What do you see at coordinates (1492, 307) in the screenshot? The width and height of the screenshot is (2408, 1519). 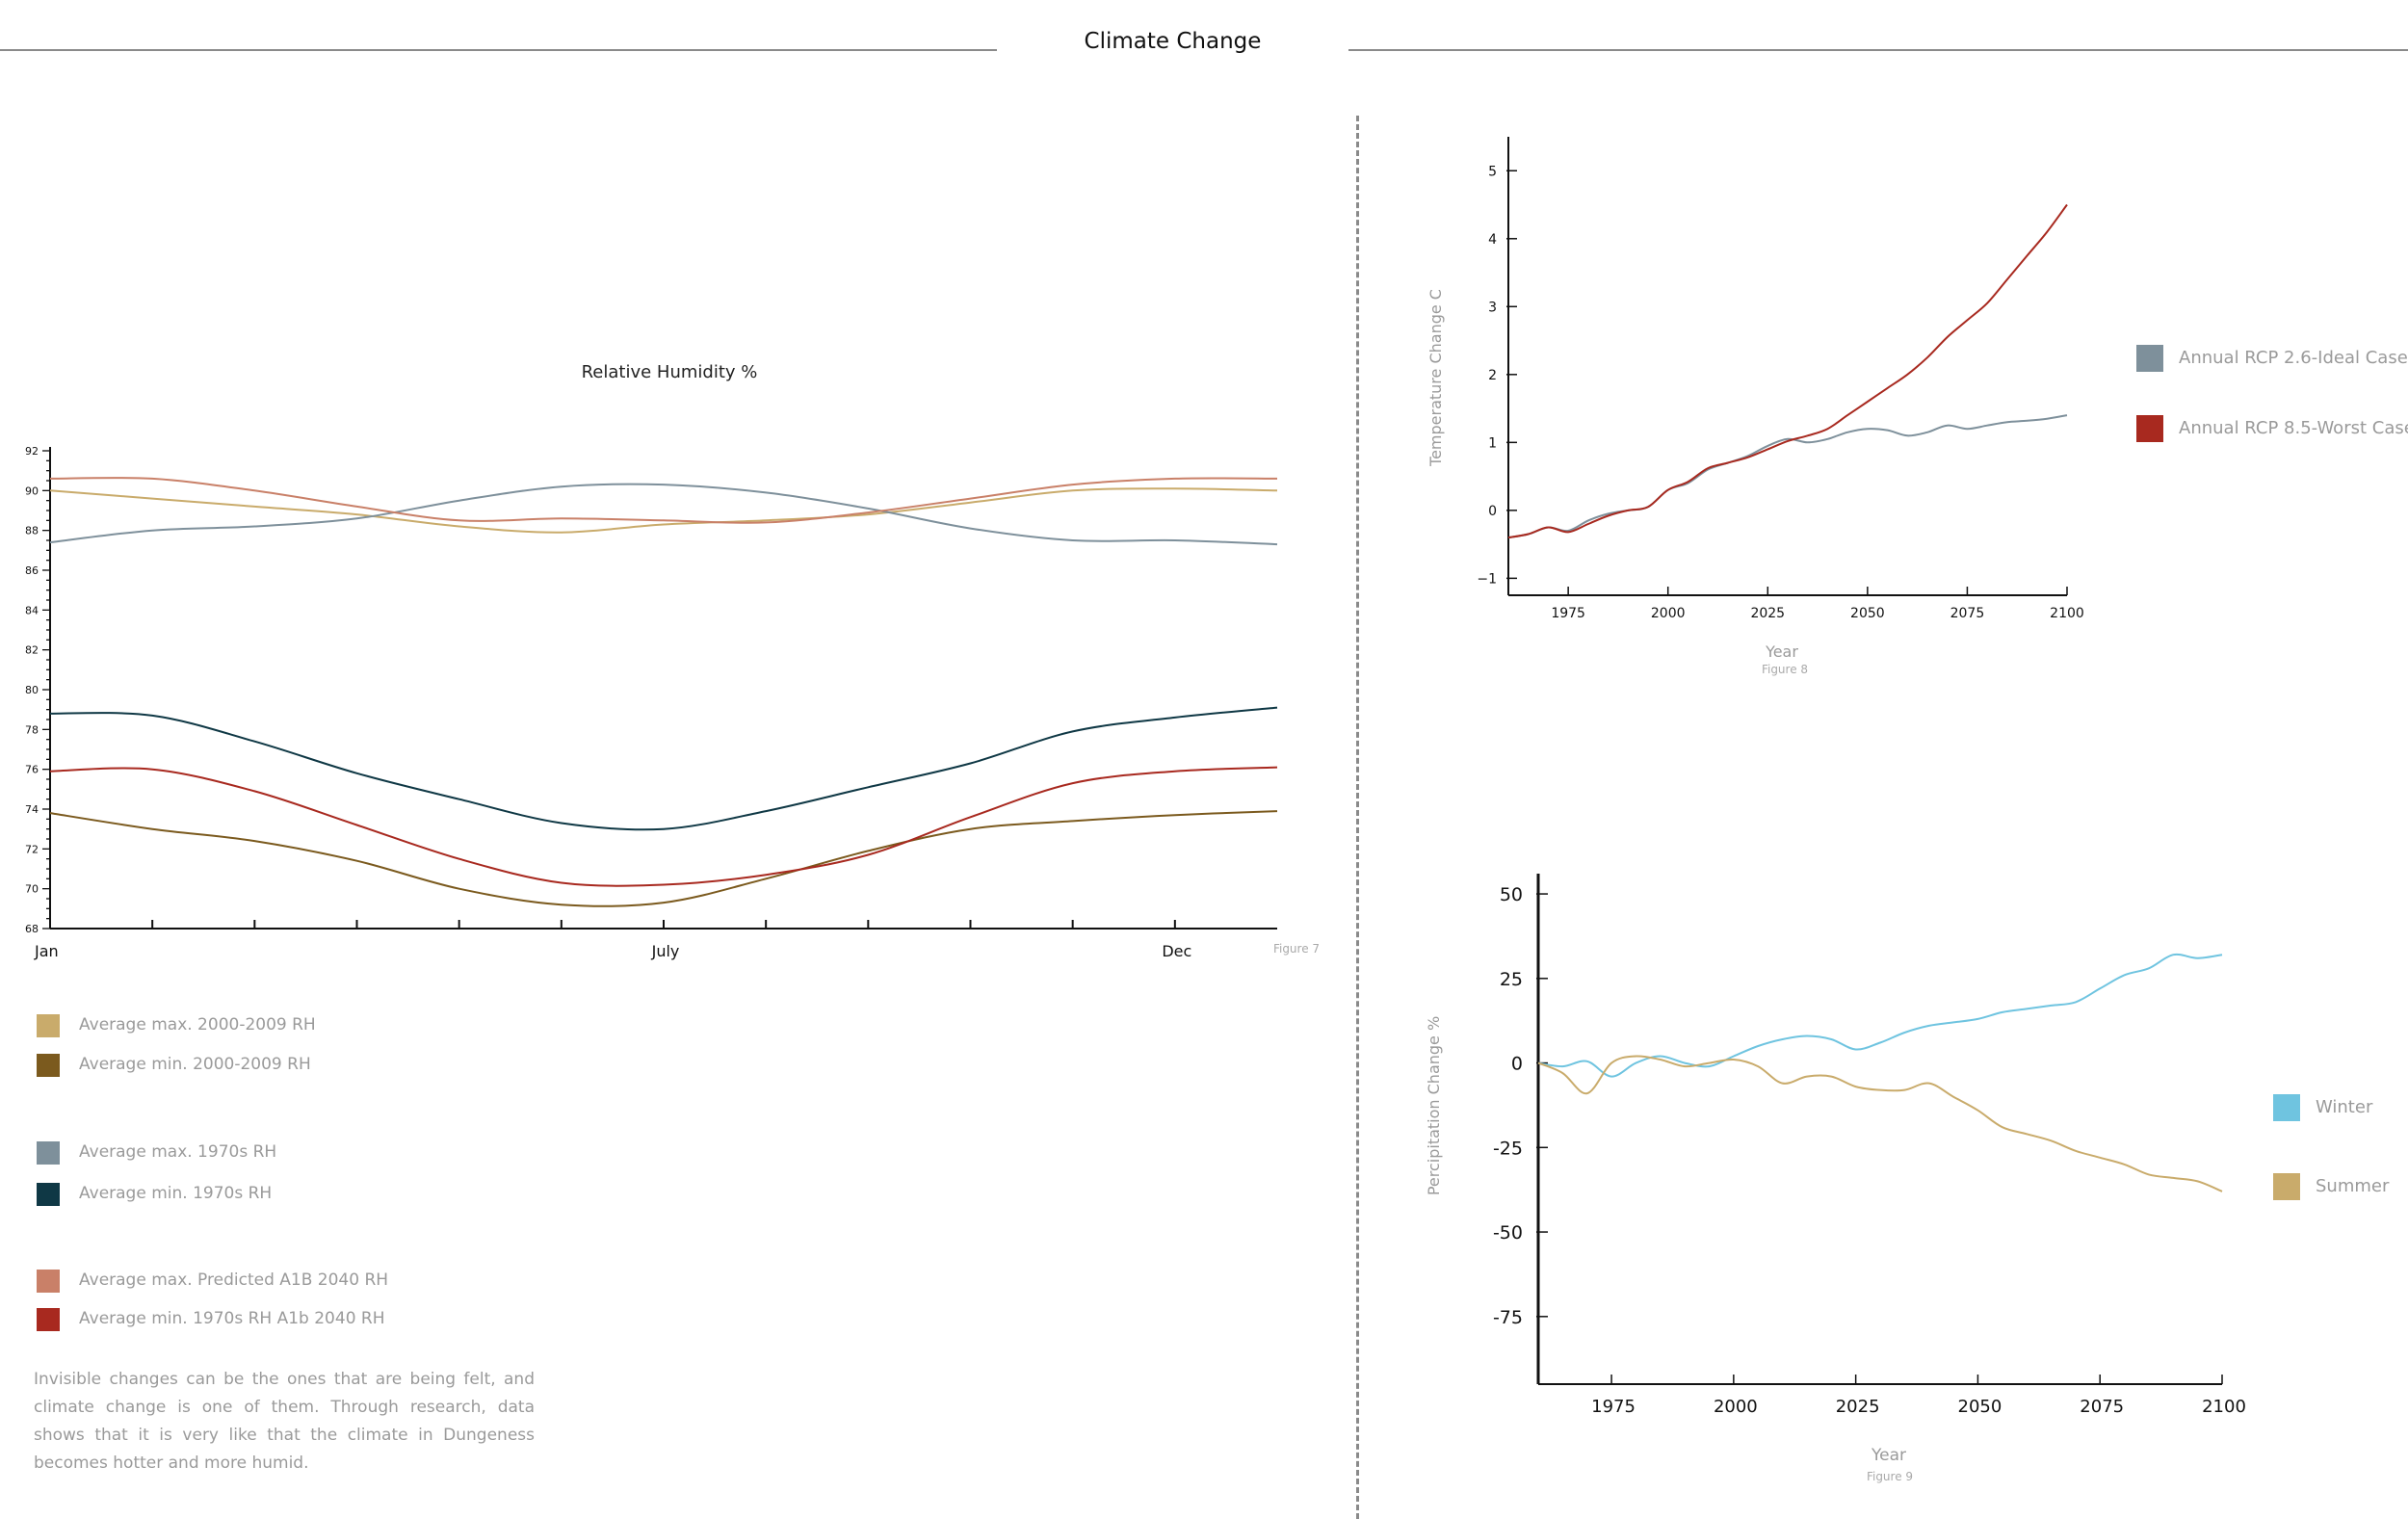 I see `y-tick-label: 3` at bounding box center [1492, 307].